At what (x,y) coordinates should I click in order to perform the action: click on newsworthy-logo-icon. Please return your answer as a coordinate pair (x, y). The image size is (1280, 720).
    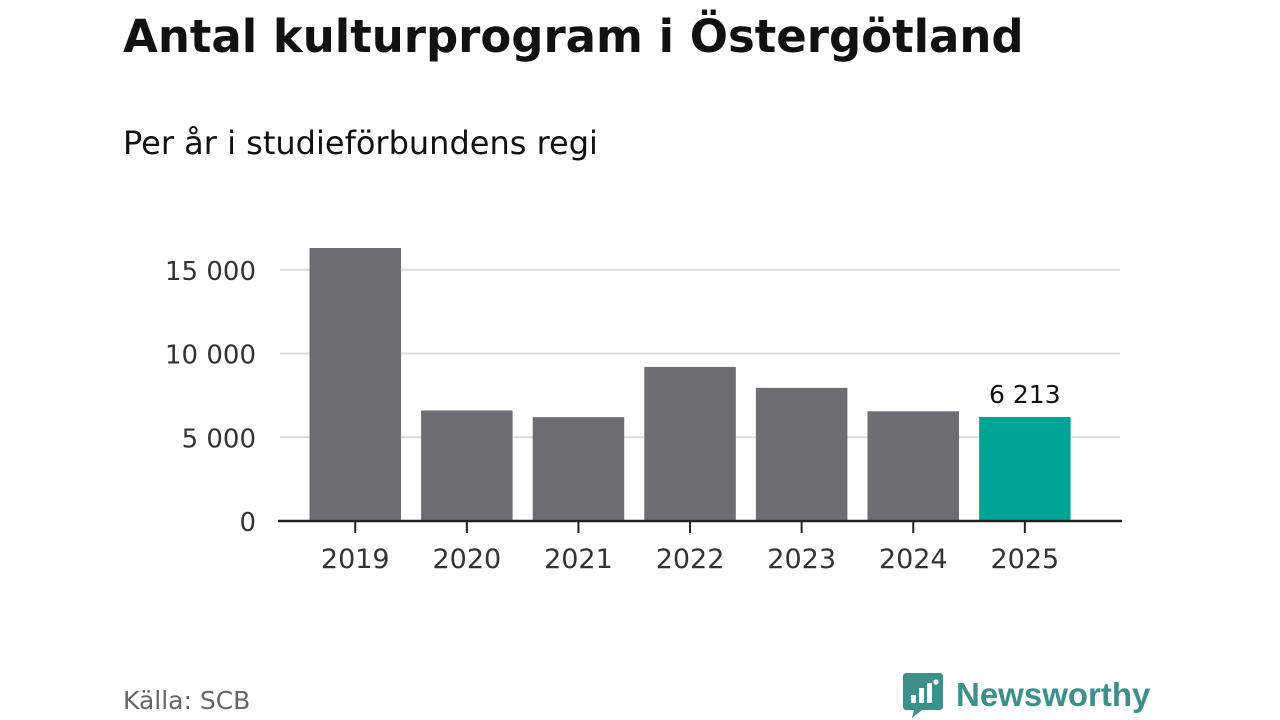
    Looking at the image, I should click on (923, 695).